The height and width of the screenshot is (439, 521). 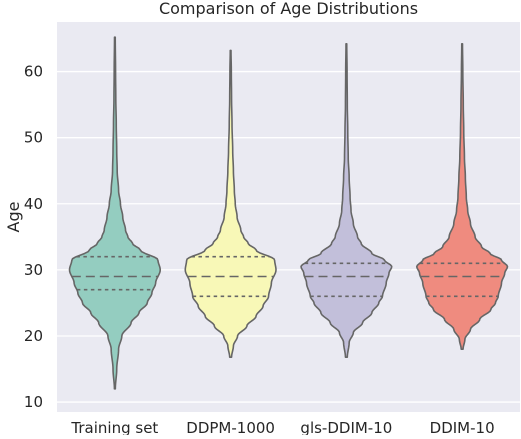 I want to click on y-tick-label: 30, so click(x=33, y=270).